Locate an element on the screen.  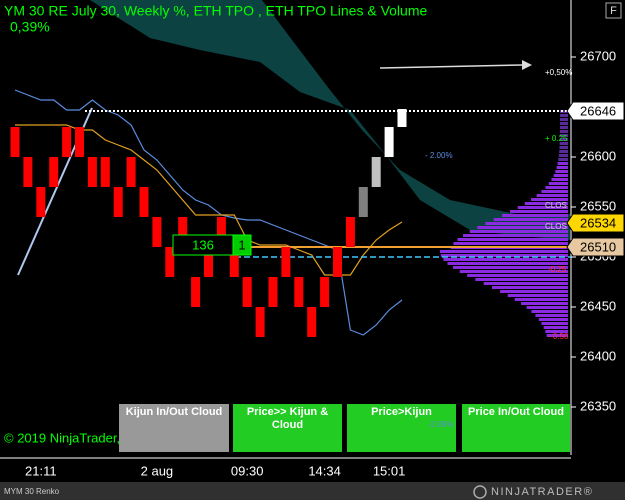
annotation: -0.25 is located at coordinates (557, 269).